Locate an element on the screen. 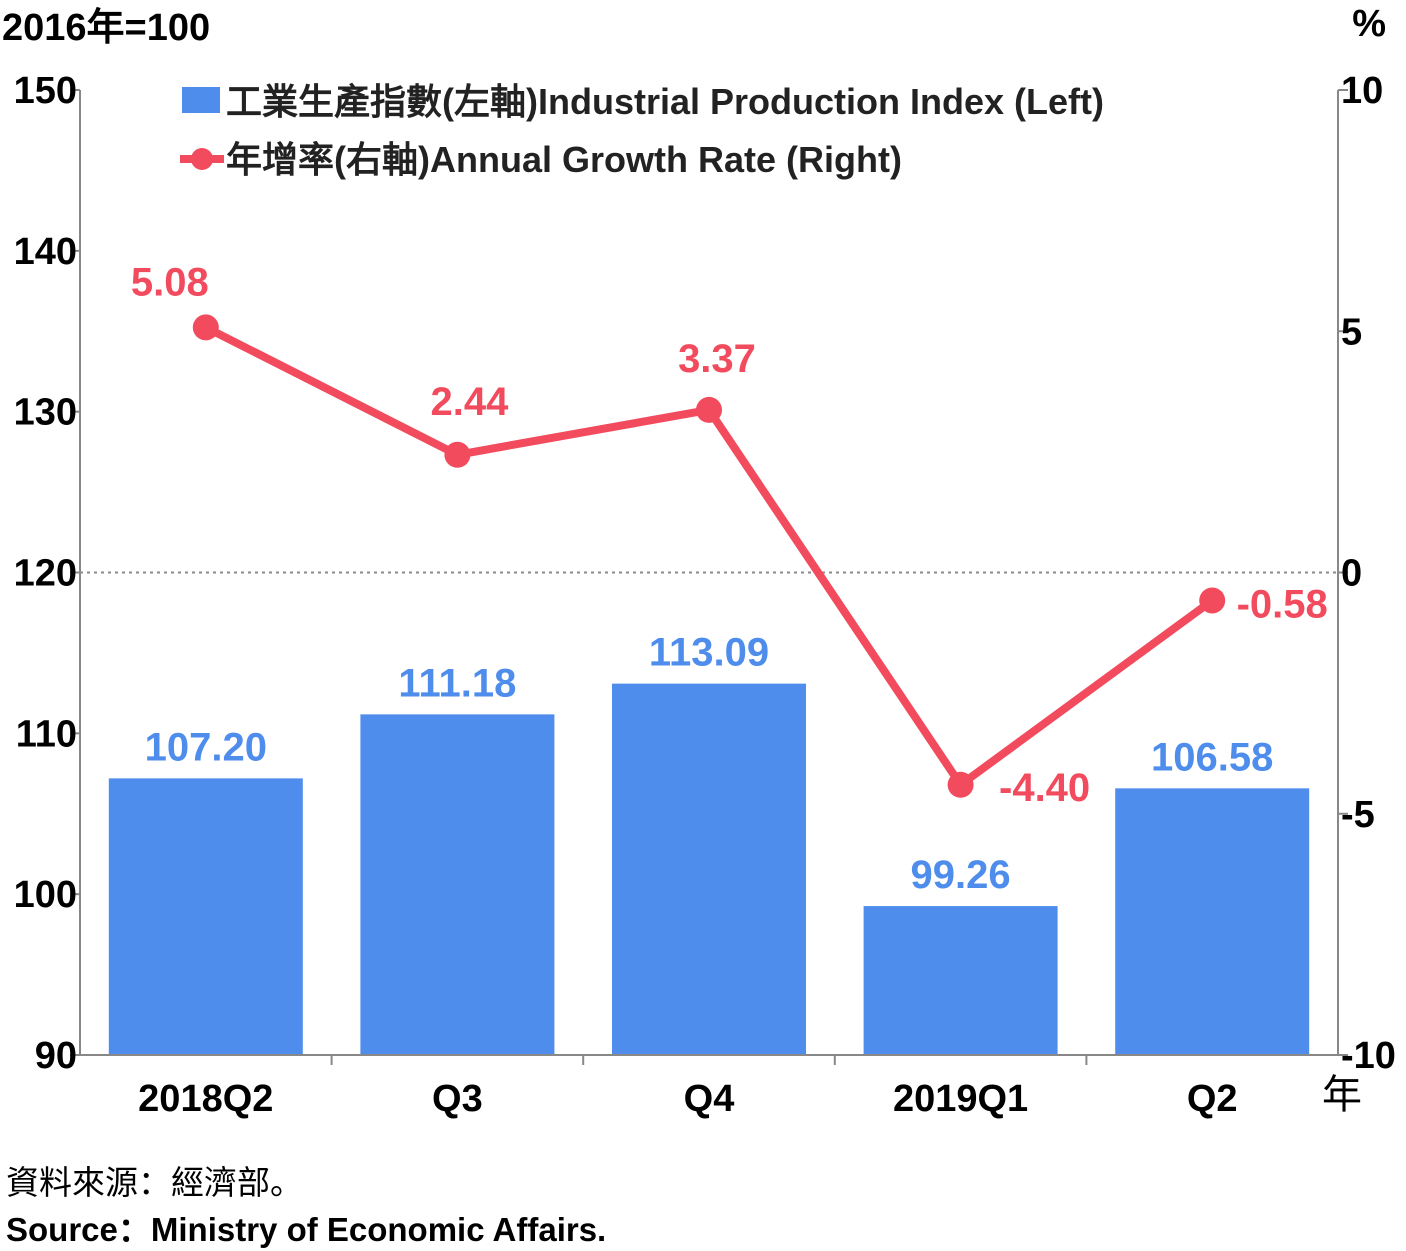 The width and height of the screenshot is (1406, 1251). bar-value-label: 111.18 is located at coordinates (457, 683).